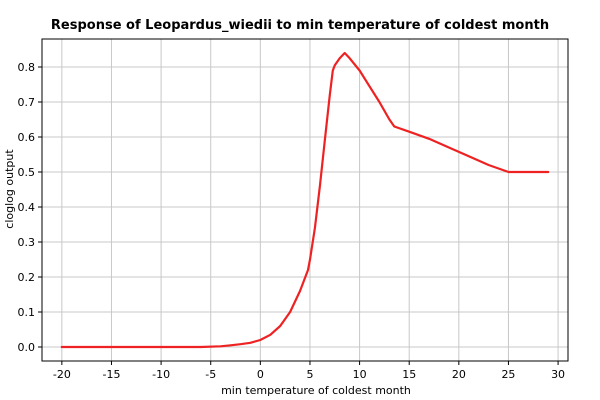  What do you see at coordinates (27, 137) in the screenshot?
I see `y-tick-label: 0.6` at bounding box center [27, 137].